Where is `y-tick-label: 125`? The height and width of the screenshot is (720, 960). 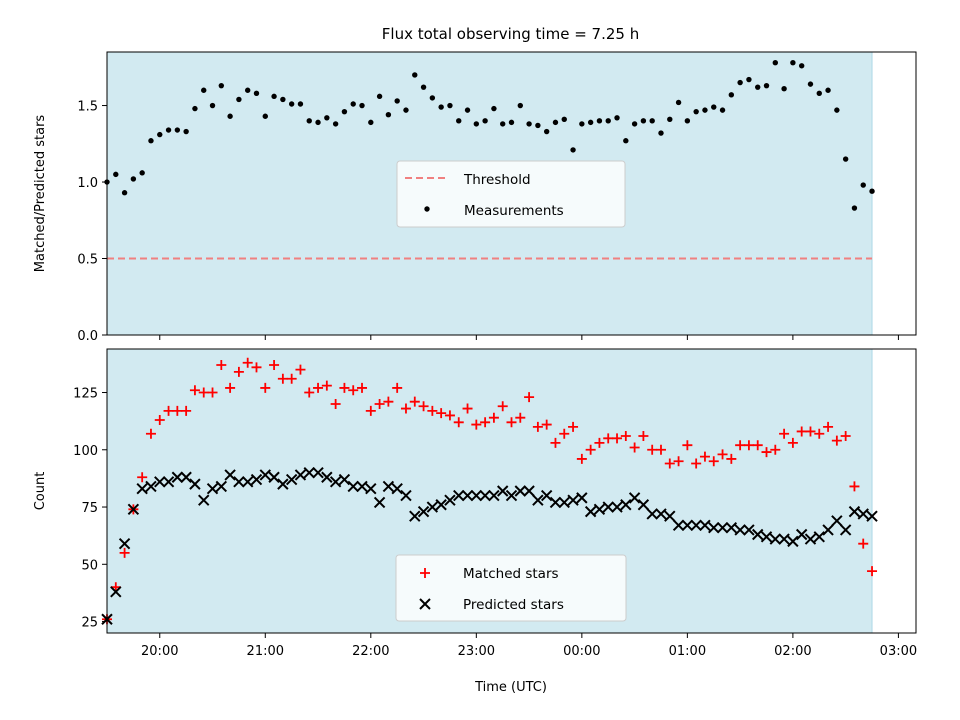 y-tick-label: 125 is located at coordinates (85, 394).